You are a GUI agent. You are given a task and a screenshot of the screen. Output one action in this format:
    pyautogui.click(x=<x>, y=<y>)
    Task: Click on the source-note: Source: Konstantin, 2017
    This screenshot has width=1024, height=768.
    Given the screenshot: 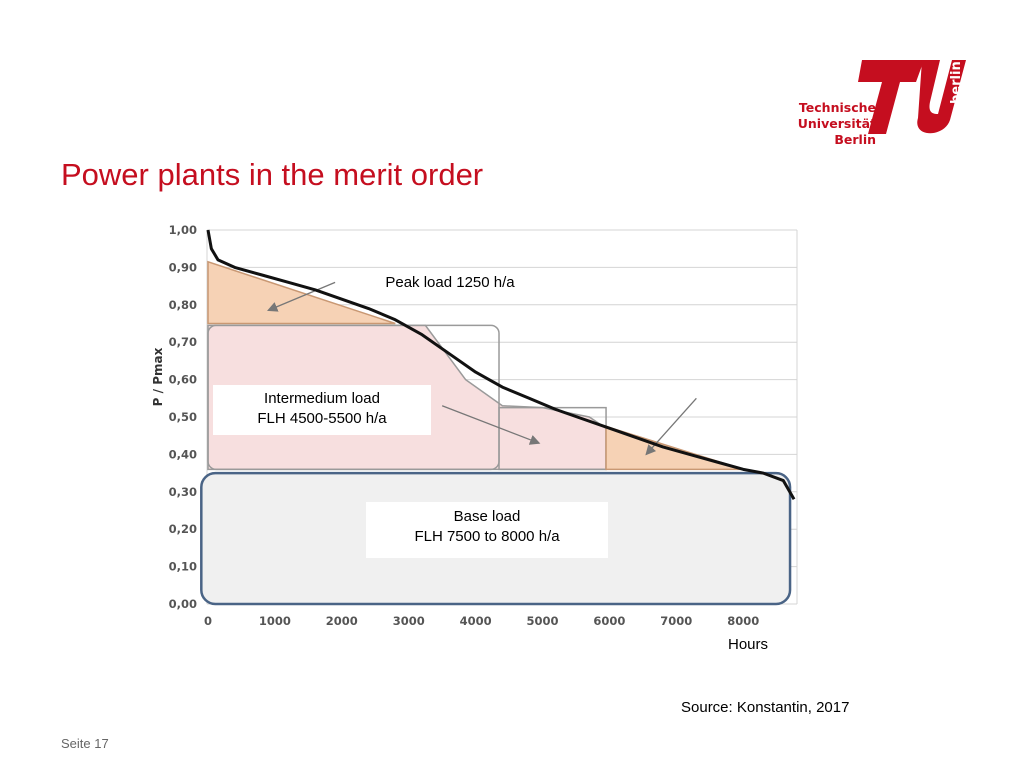 What is the action you would take?
    pyautogui.click(x=765, y=707)
    